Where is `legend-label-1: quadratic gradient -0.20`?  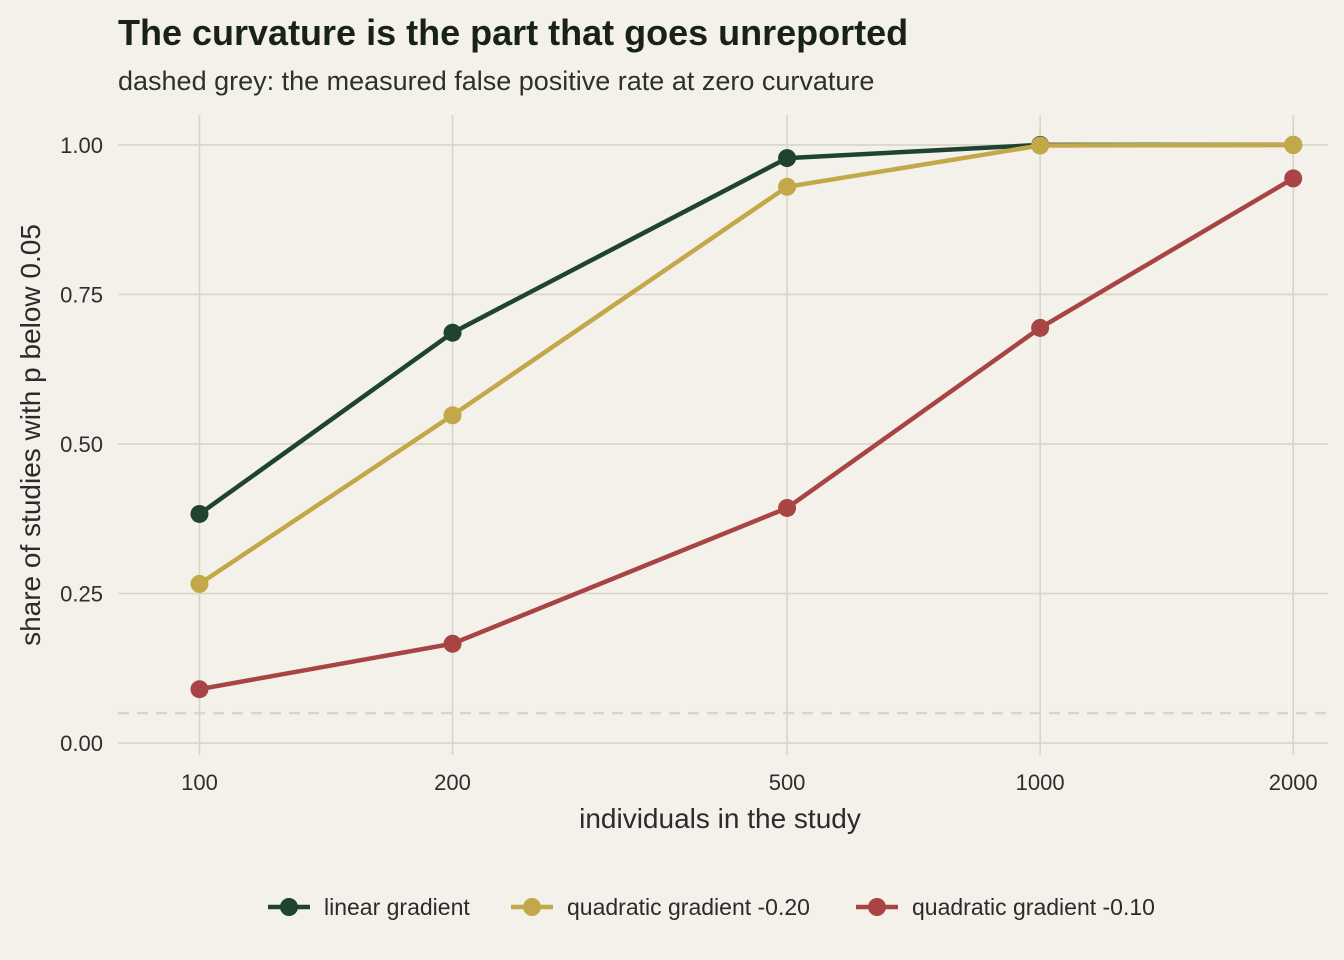 legend-label-1: quadratic gradient -0.20 is located at coordinates (688, 907).